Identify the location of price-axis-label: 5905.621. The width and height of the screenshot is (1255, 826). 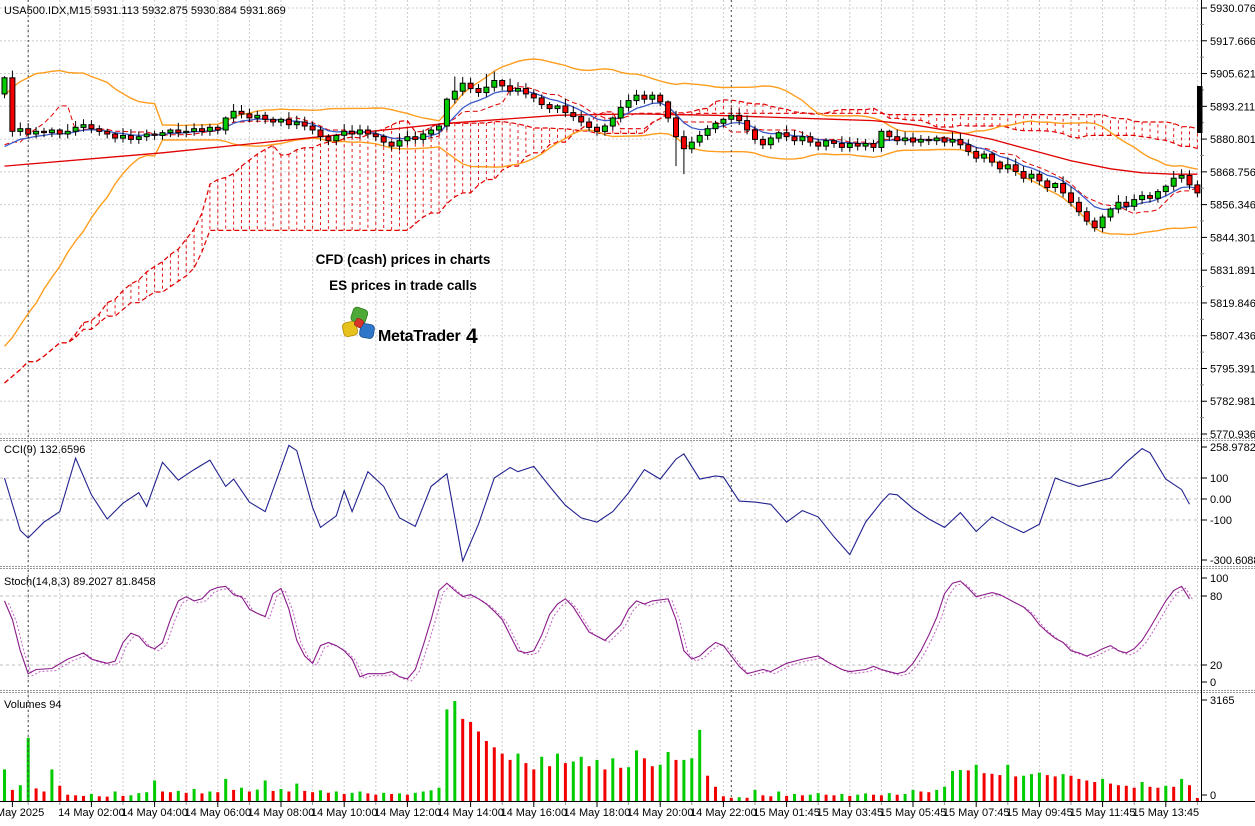
(1232, 75).